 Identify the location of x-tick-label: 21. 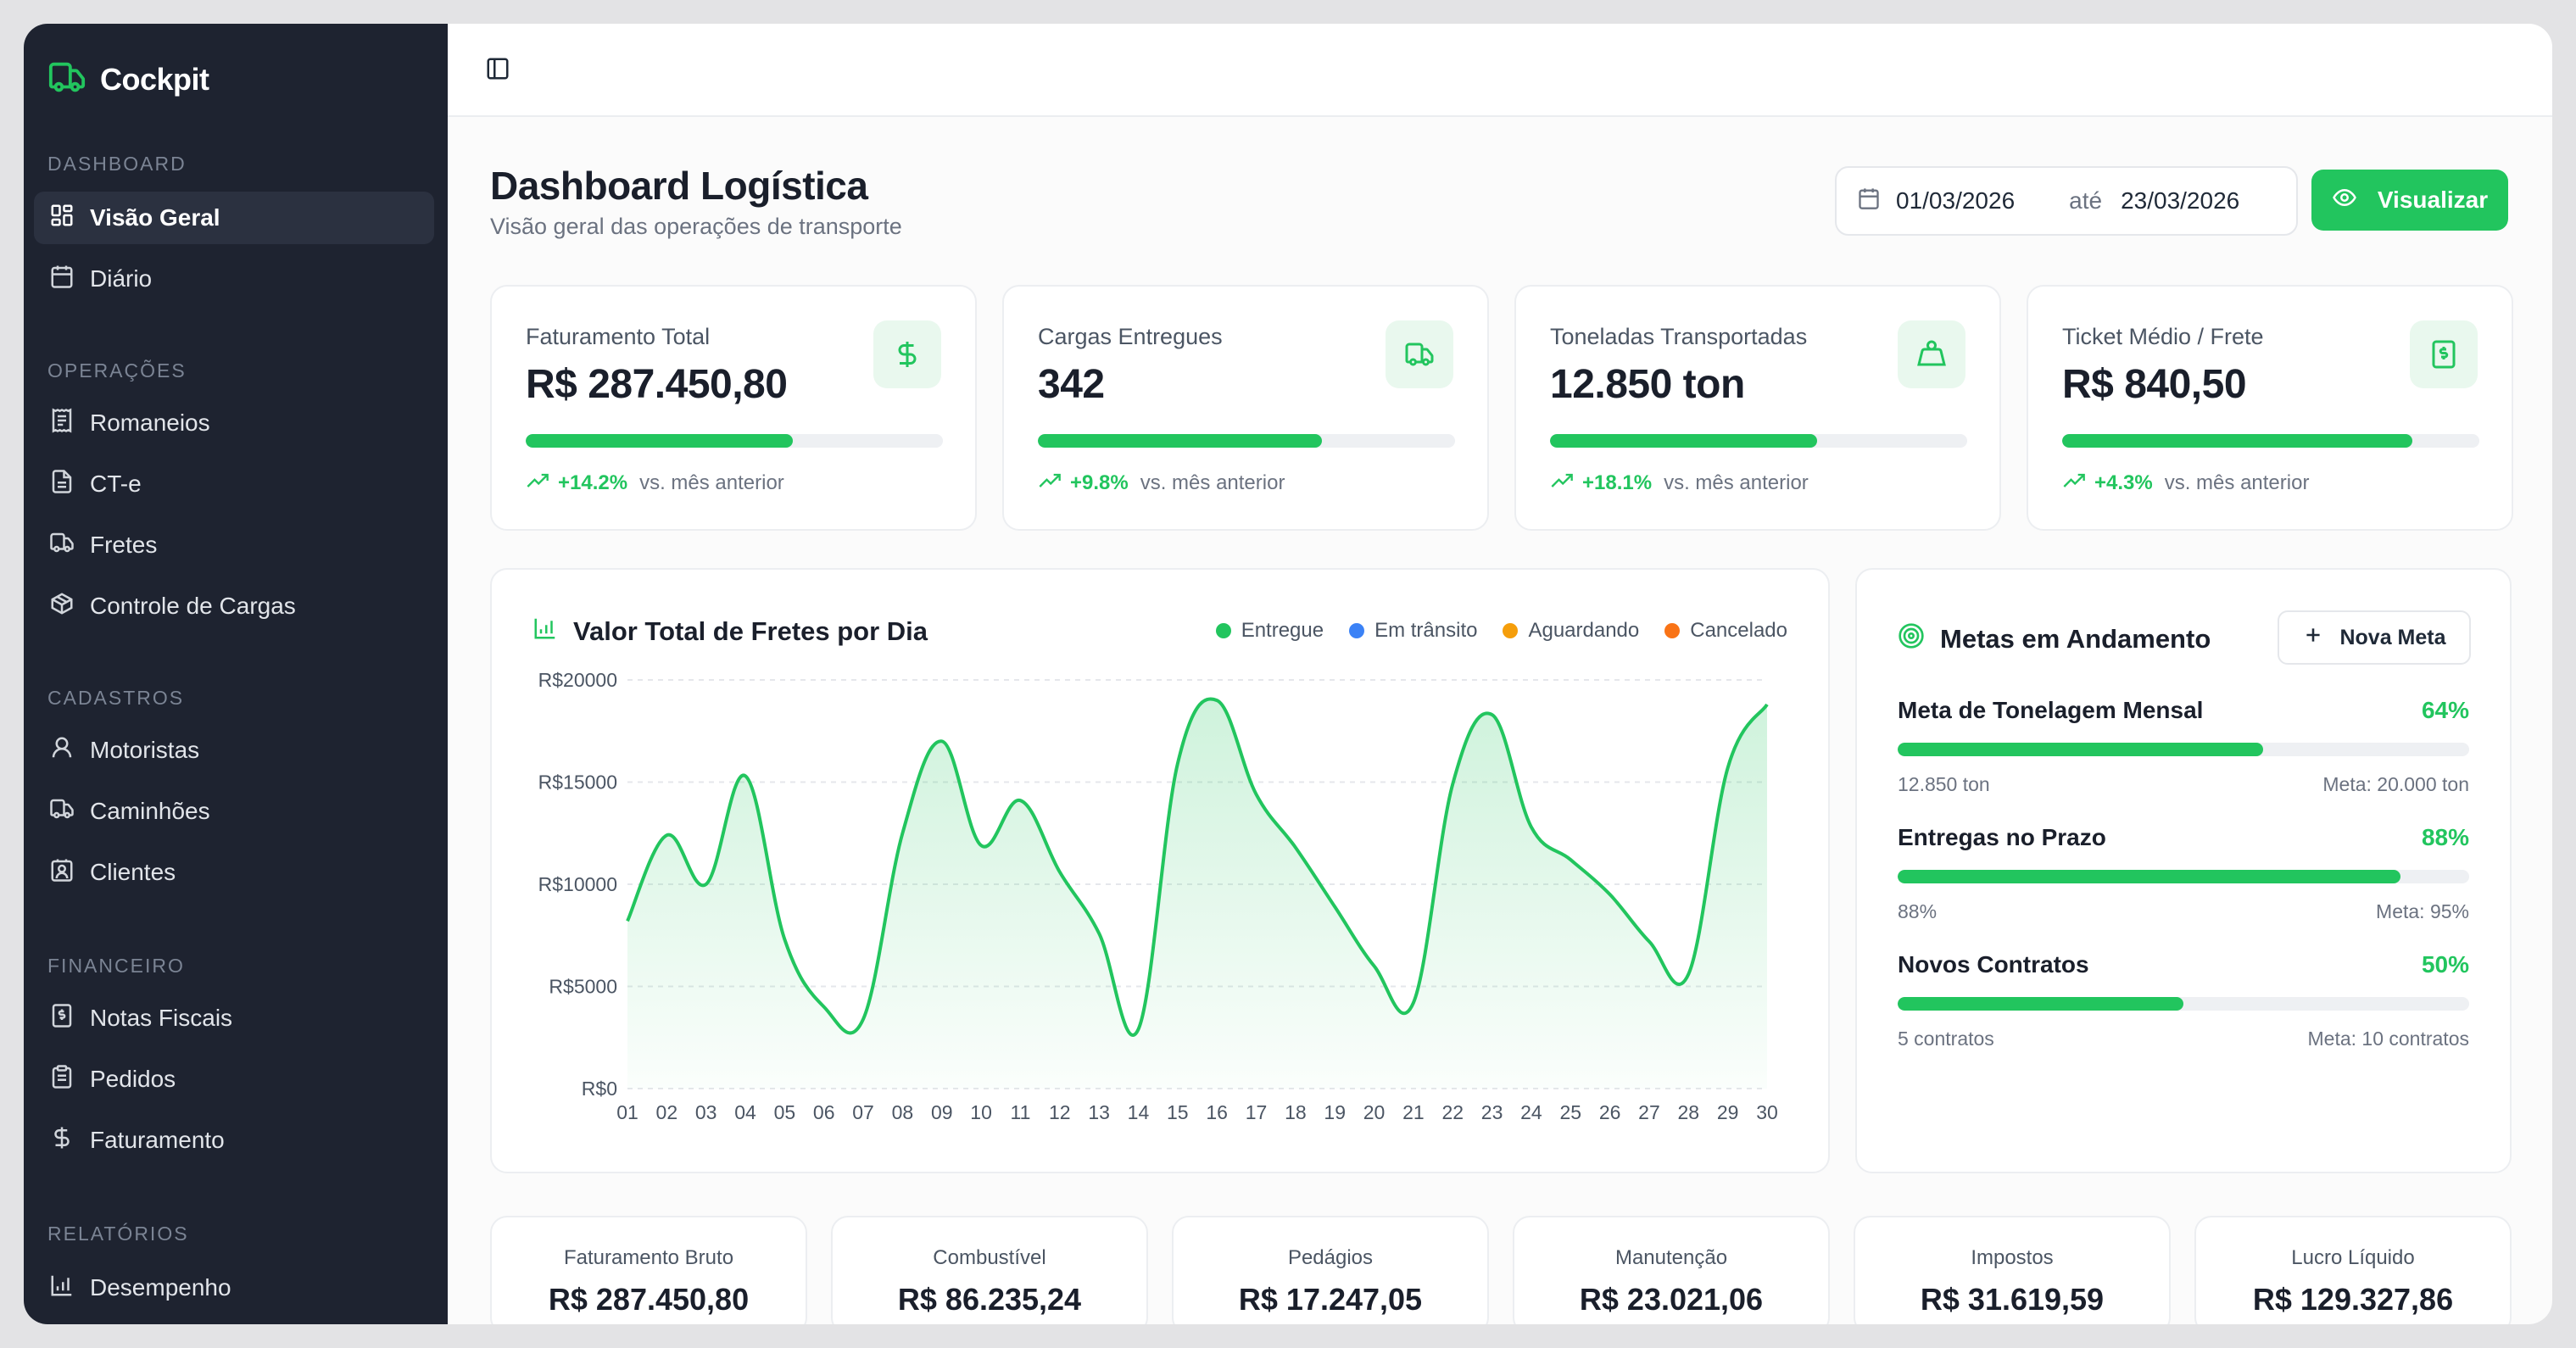
(1413, 1112).